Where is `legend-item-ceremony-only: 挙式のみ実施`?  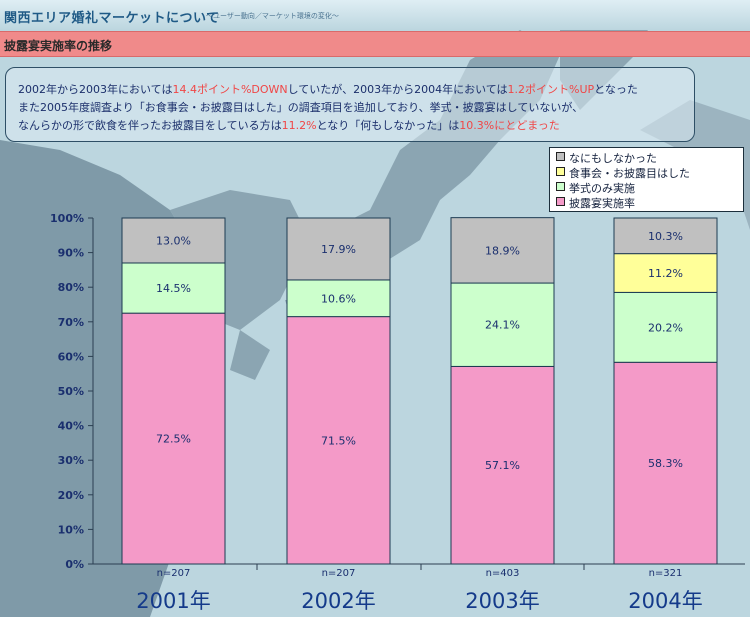
legend-item-ceremony-only: 挙式のみ実施 is located at coordinates (595, 187).